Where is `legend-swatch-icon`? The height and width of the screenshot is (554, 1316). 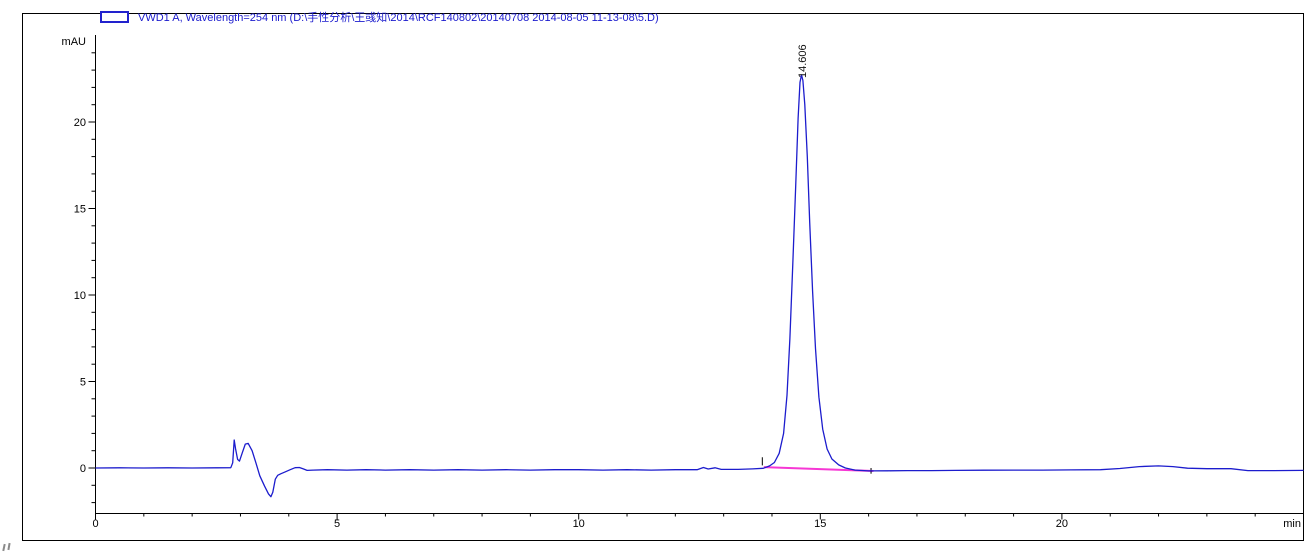 legend-swatch-icon is located at coordinates (114, 17).